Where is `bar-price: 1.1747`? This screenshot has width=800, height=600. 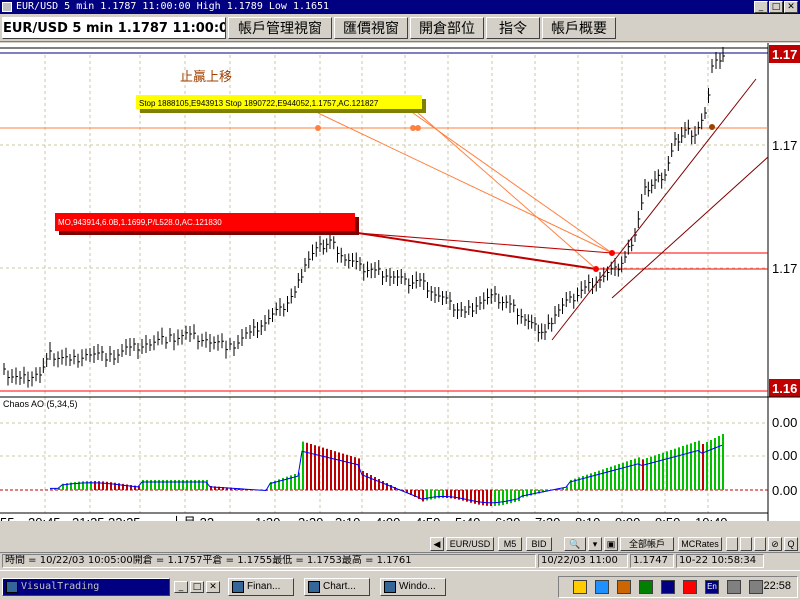 bar-price: 1.1747 is located at coordinates (652, 561).